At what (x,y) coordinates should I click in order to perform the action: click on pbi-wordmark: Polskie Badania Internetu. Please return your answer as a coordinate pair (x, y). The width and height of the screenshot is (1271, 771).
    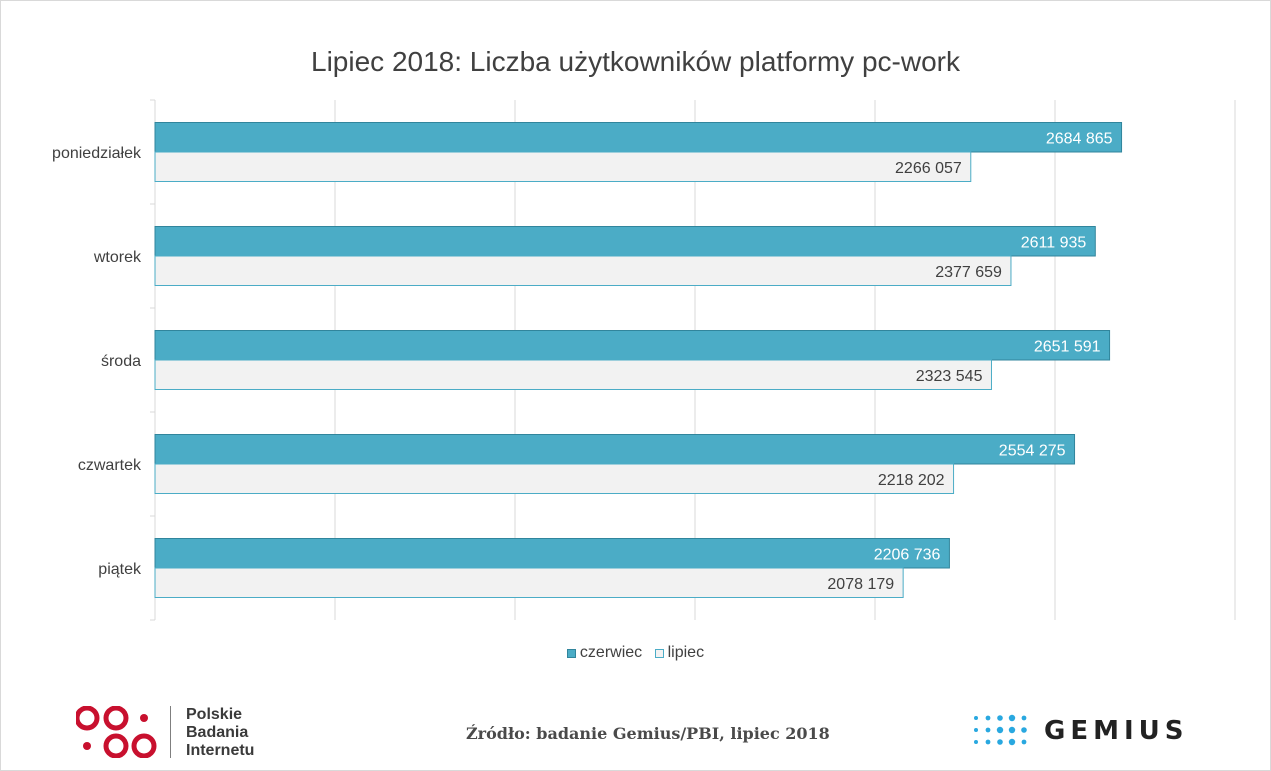
    Looking at the image, I should click on (220, 733).